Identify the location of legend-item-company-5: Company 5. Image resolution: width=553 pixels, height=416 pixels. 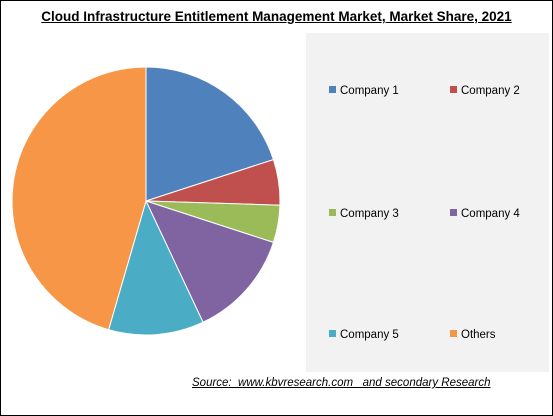
(364, 335).